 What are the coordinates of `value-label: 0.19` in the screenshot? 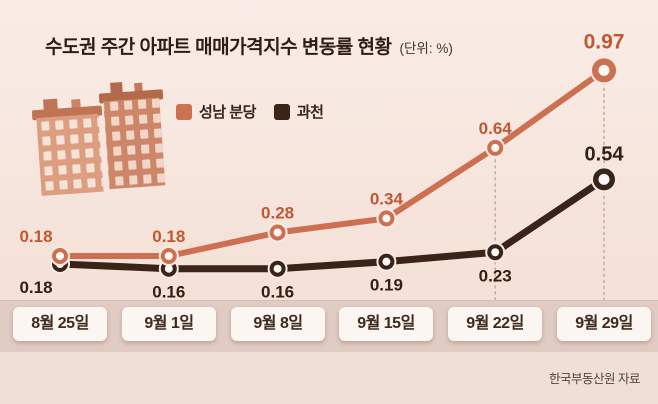 It's located at (386, 285).